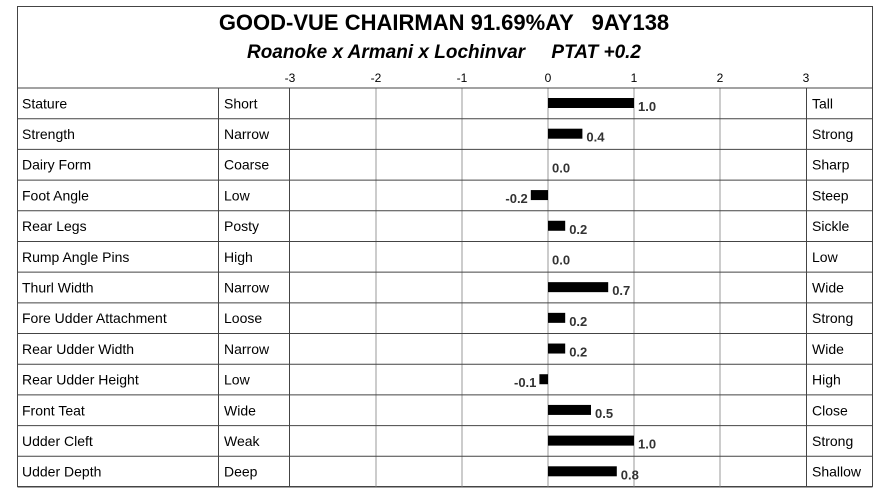 Image resolution: width=888 pixels, height=488 pixels. I want to click on x-tick-label: -3, so click(290, 78).